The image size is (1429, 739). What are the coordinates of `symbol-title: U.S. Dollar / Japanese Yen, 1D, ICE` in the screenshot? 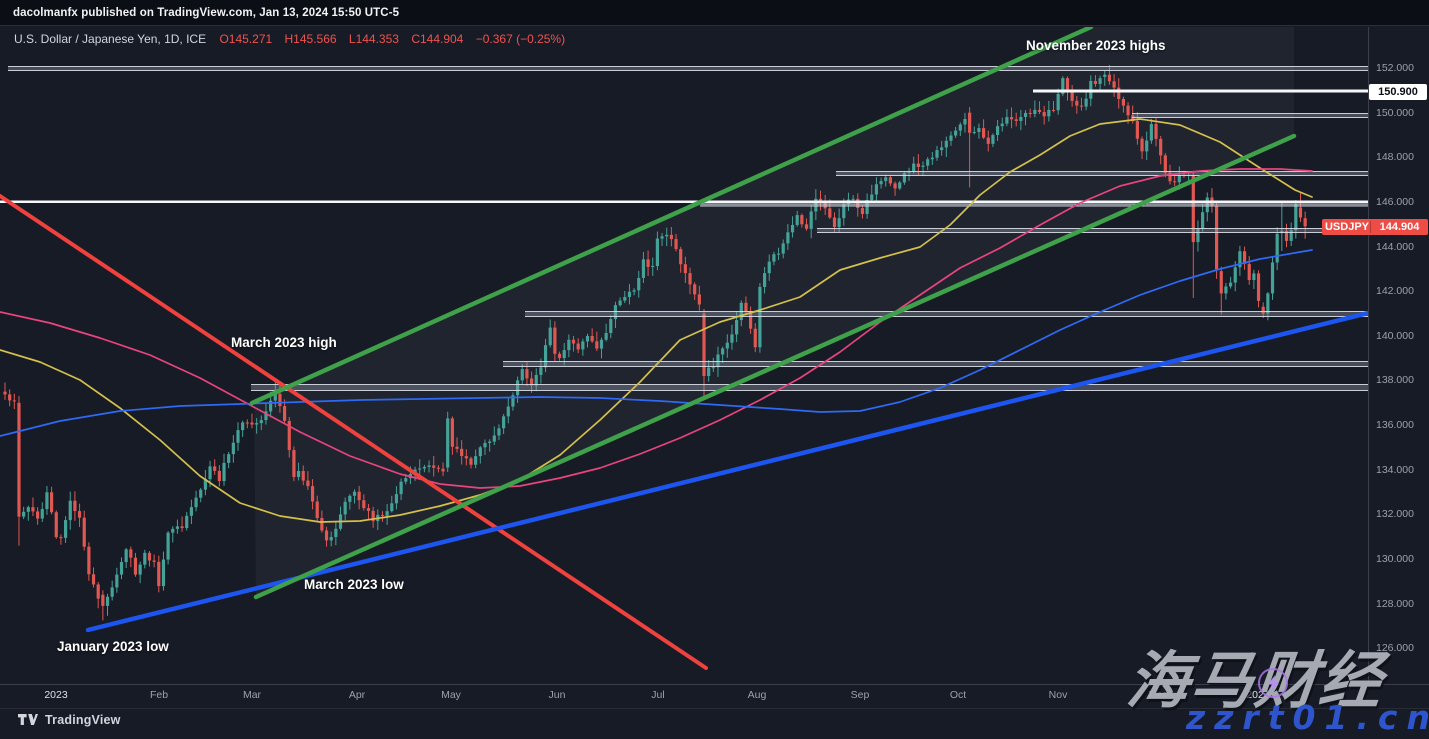 It's located at (110, 39).